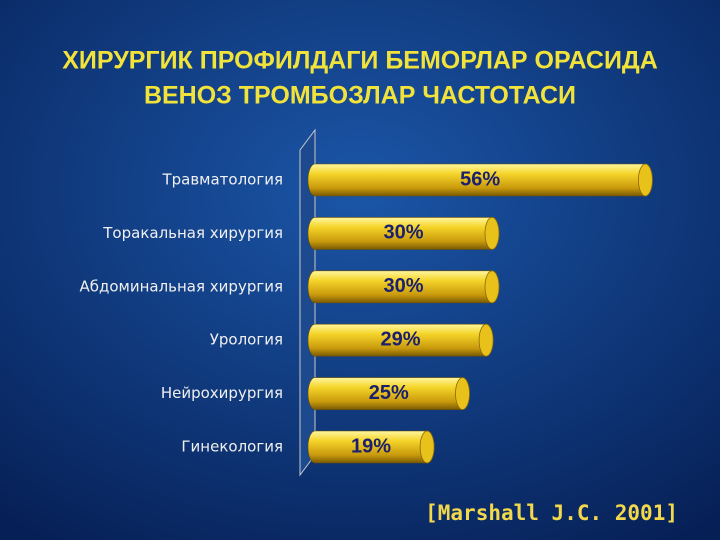 The image size is (720, 540). What do you see at coordinates (360, 61) in the screenshot?
I see `chart-title: ХИРУРГИК ПРОФИЛДАГИ БЕМОРЛАР ОРАСИДА` at bounding box center [360, 61].